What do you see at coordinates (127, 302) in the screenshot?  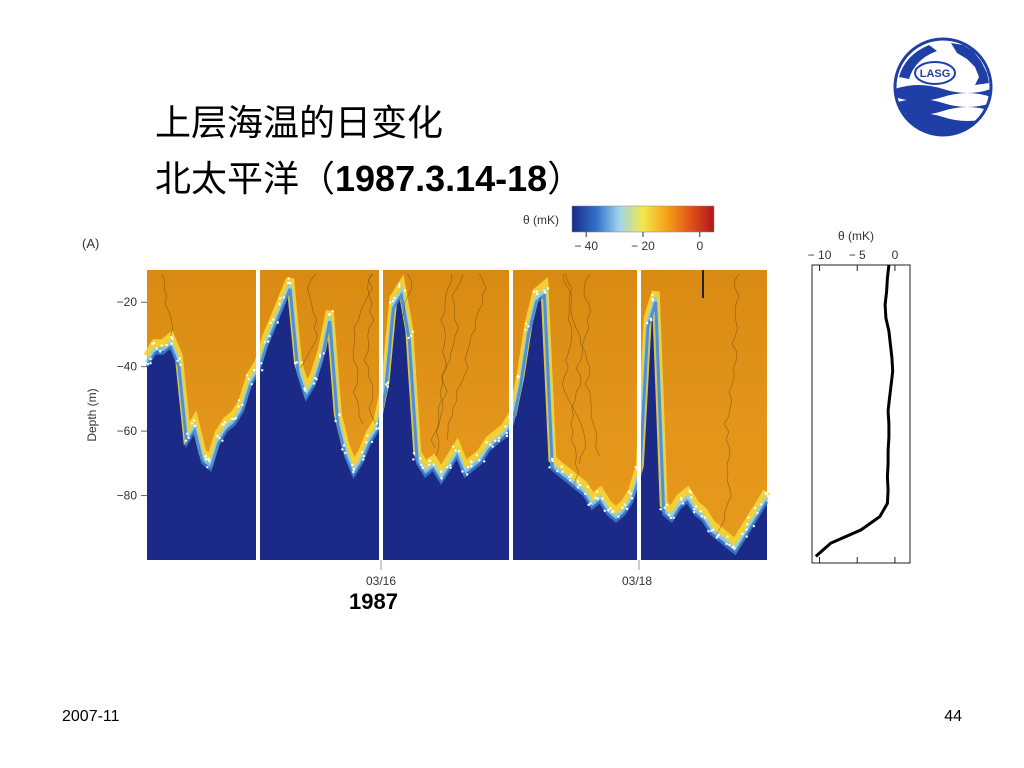 I see `y-tick-label: −20` at bounding box center [127, 302].